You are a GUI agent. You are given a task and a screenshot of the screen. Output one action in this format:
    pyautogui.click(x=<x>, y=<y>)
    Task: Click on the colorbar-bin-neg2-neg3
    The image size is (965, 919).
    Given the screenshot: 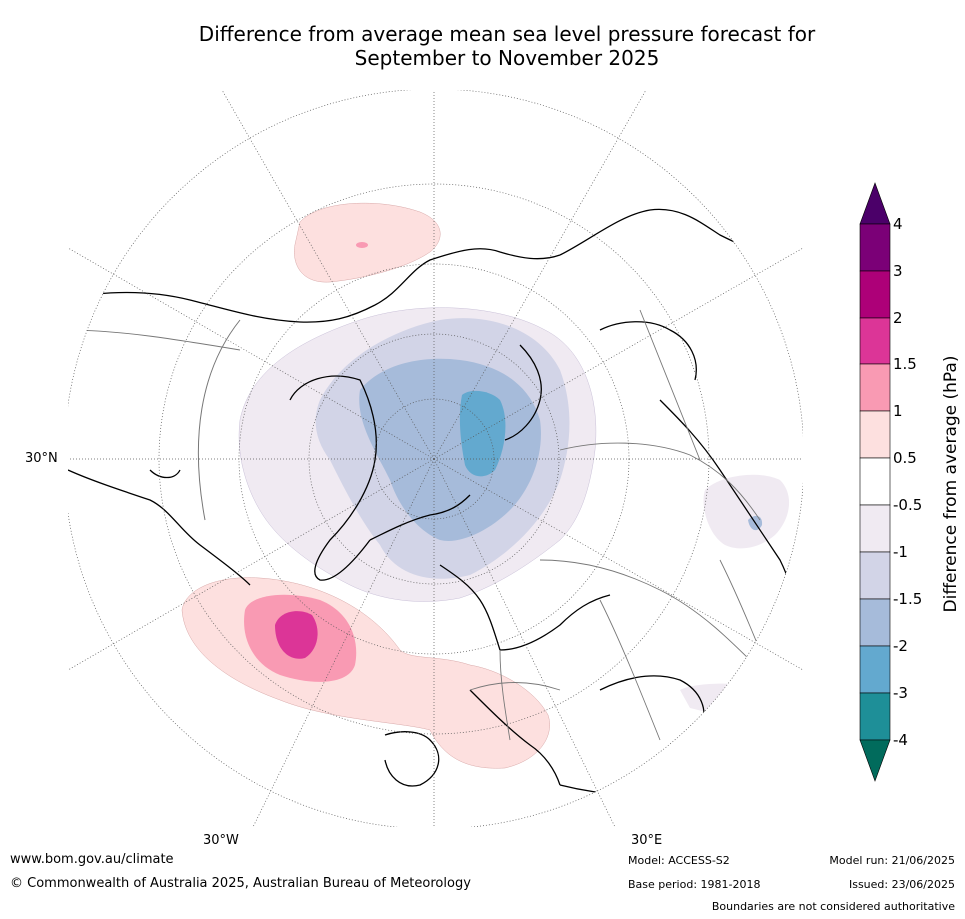 What is the action you would take?
    pyautogui.click(x=875, y=669)
    